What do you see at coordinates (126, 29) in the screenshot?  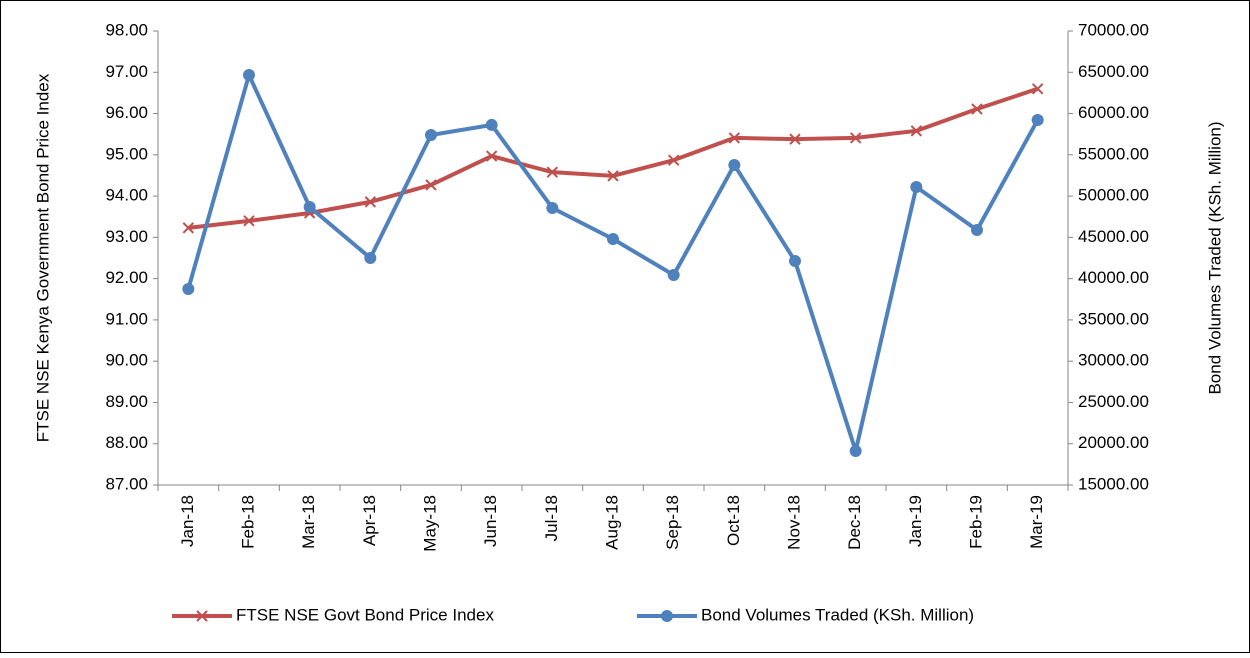 I see `y-tick-label: 98.00` at bounding box center [126, 29].